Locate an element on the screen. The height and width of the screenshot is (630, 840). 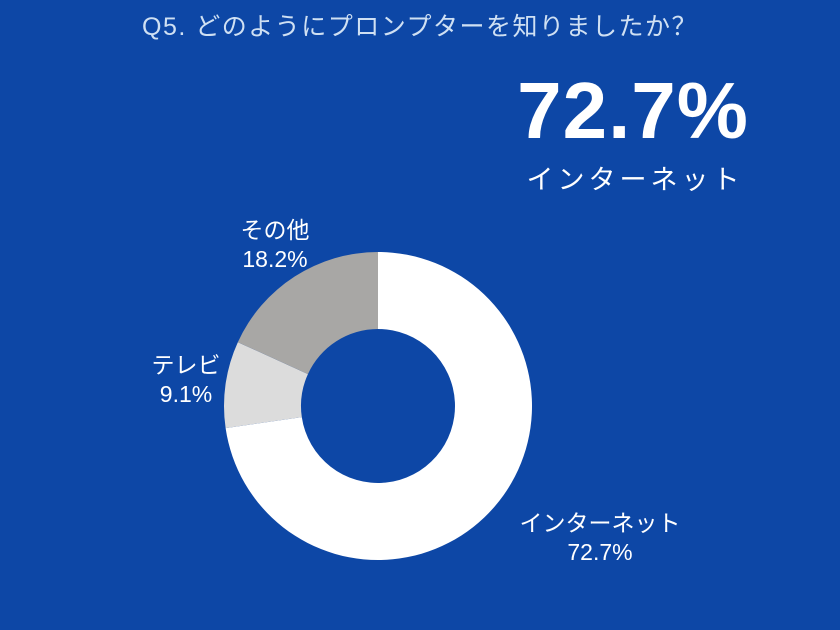
donut-segment-other is located at coordinates (307, 313).